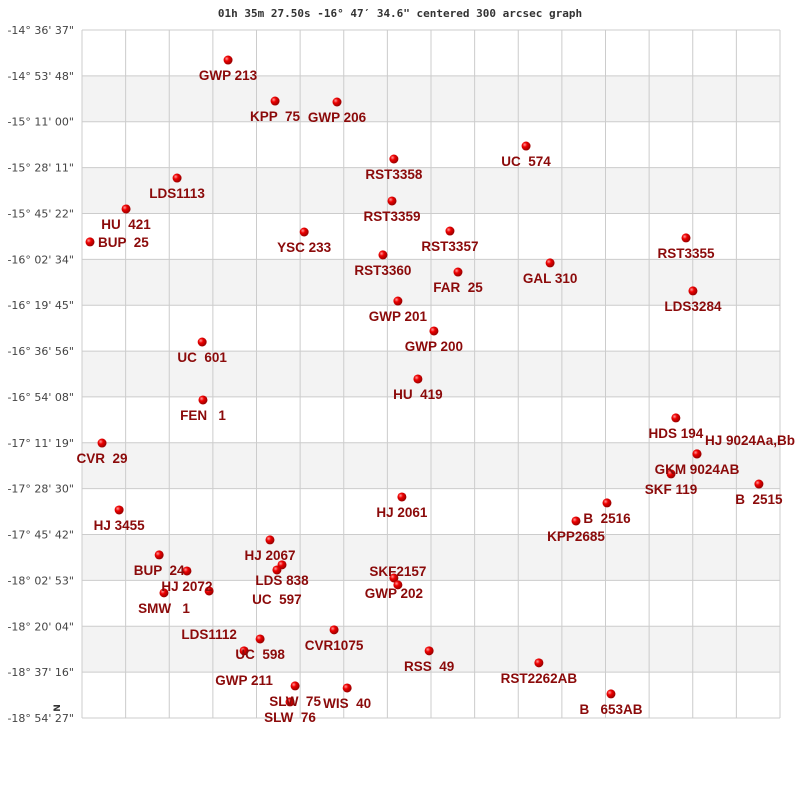 This screenshot has width=800, height=800. What do you see at coordinates (550, 278) in the screenshot?
I see `star-label: GAL 310` at bounding box center [550, 278].